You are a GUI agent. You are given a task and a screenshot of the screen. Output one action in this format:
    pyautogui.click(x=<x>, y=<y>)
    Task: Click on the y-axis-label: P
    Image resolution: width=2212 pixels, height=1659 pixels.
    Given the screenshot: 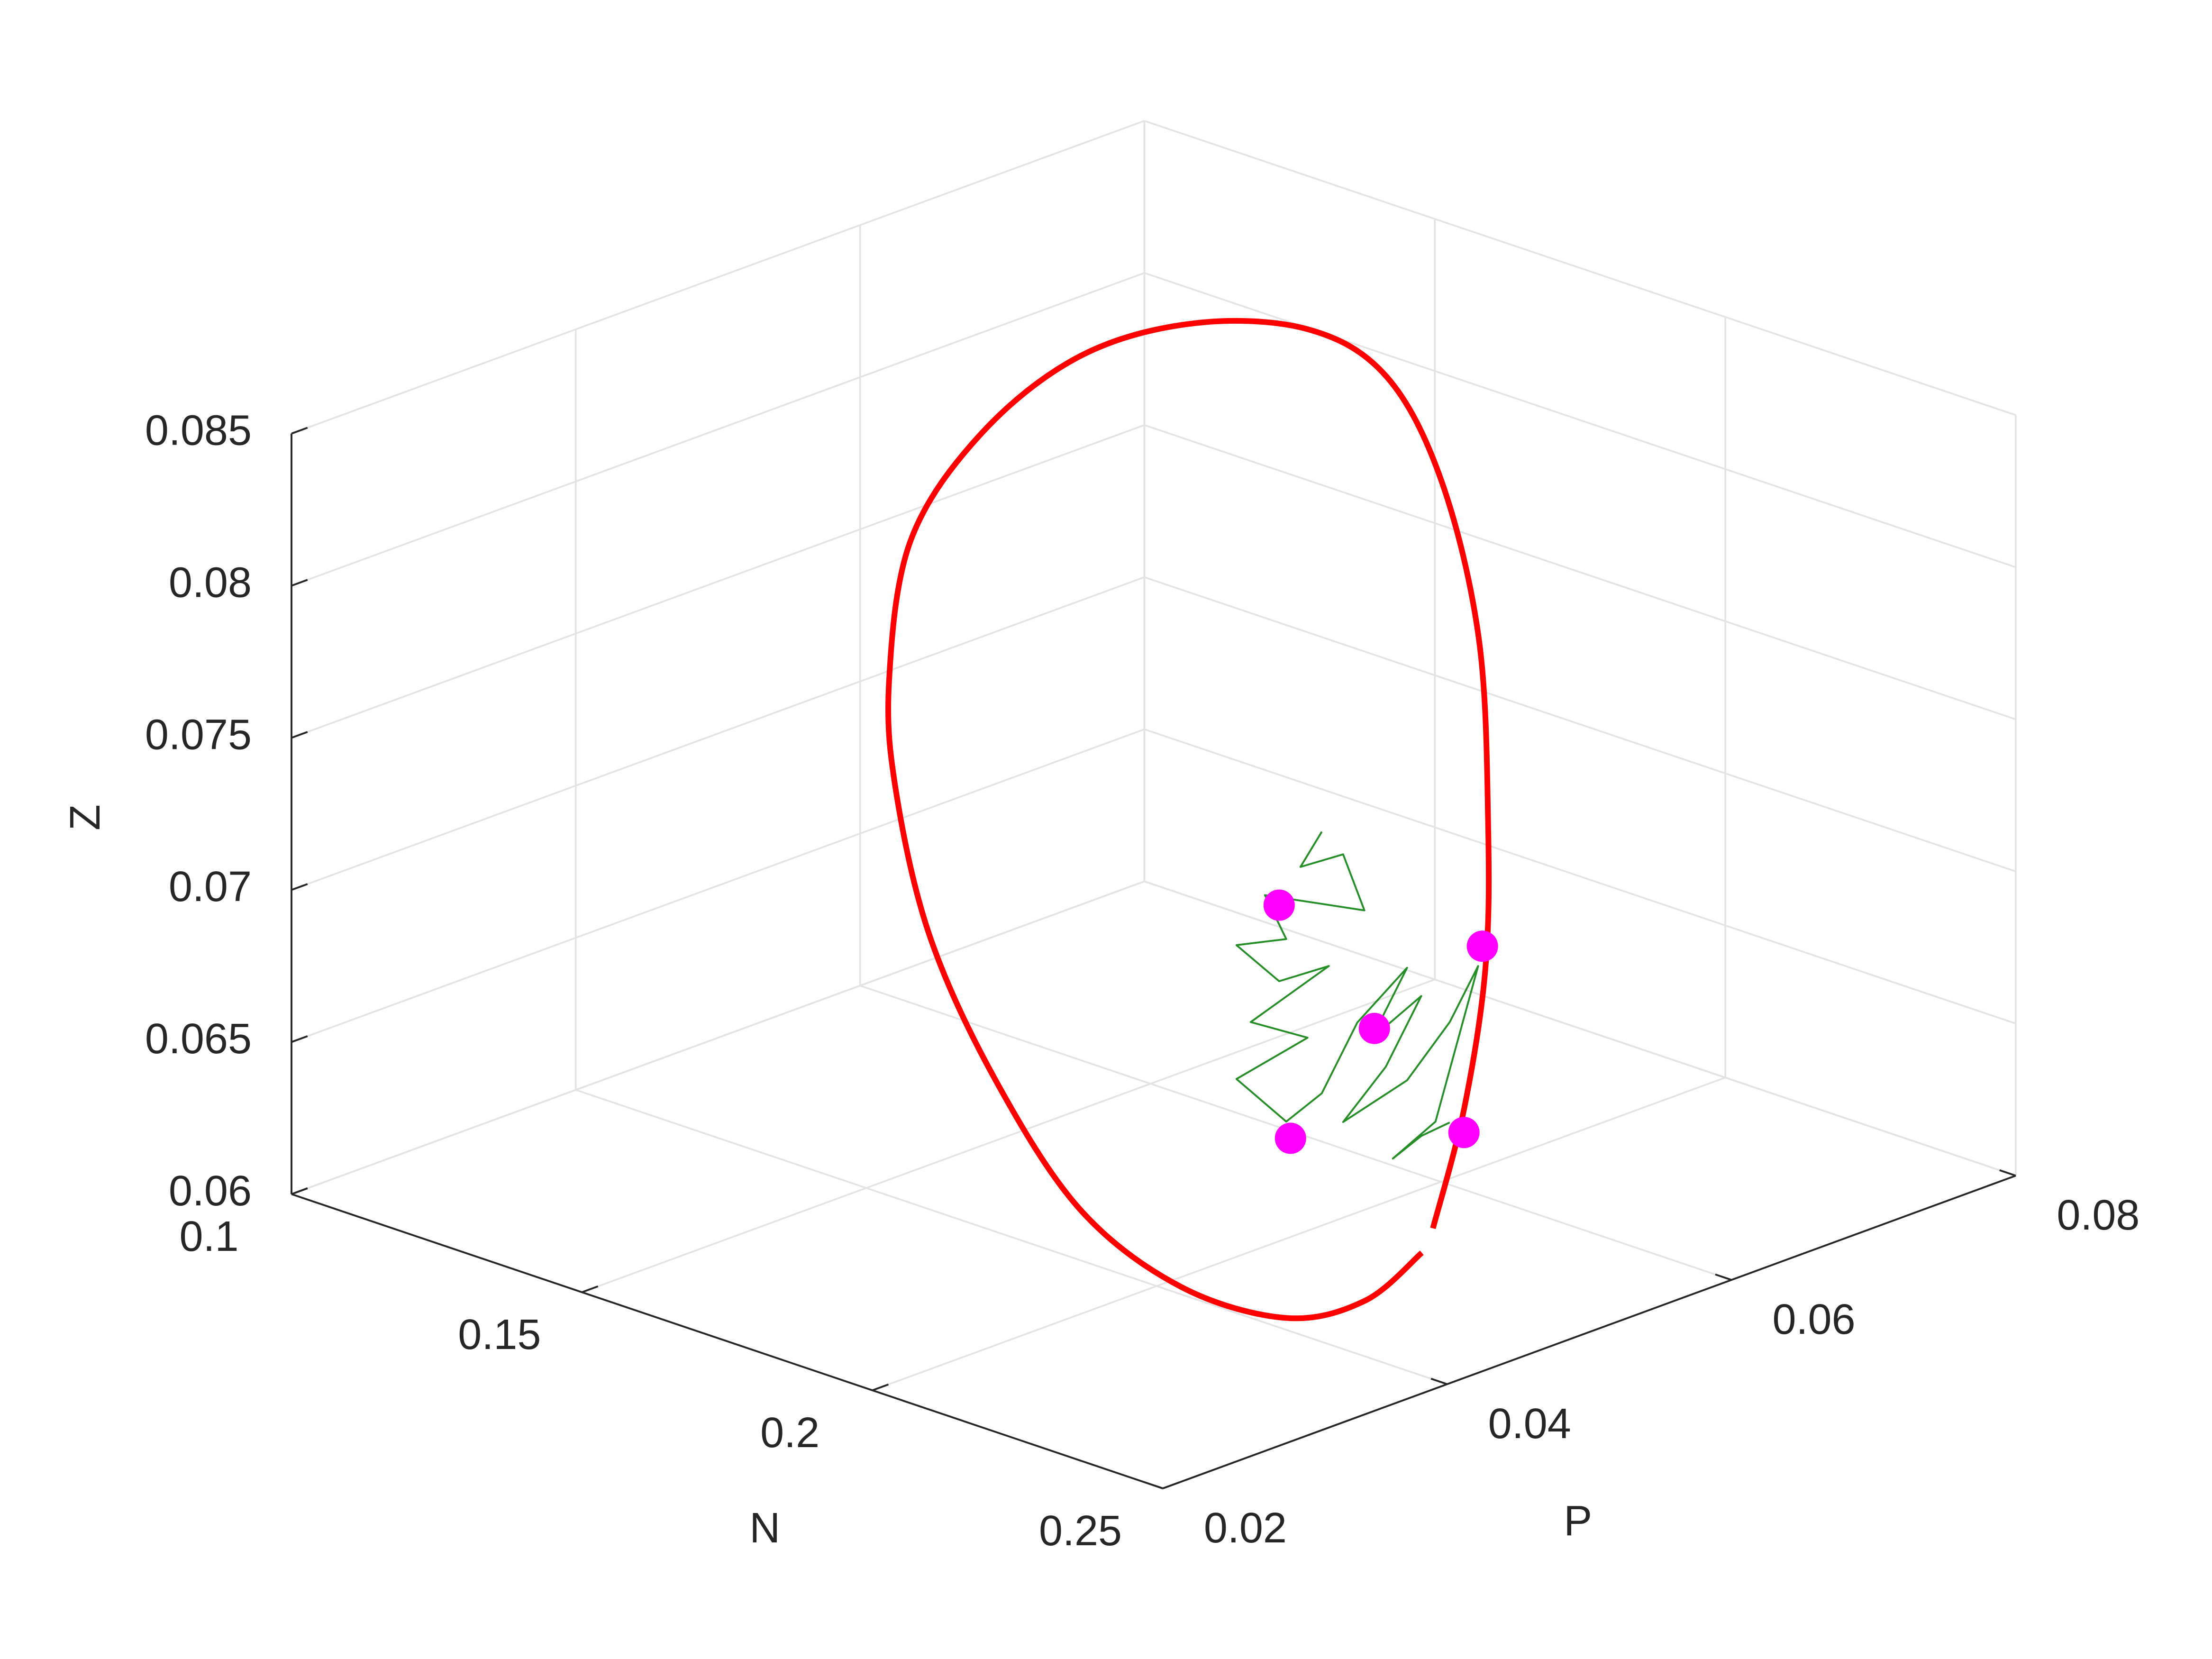 What is the action you would take?
    pyautogui.click(x=1578, y=1521)
    